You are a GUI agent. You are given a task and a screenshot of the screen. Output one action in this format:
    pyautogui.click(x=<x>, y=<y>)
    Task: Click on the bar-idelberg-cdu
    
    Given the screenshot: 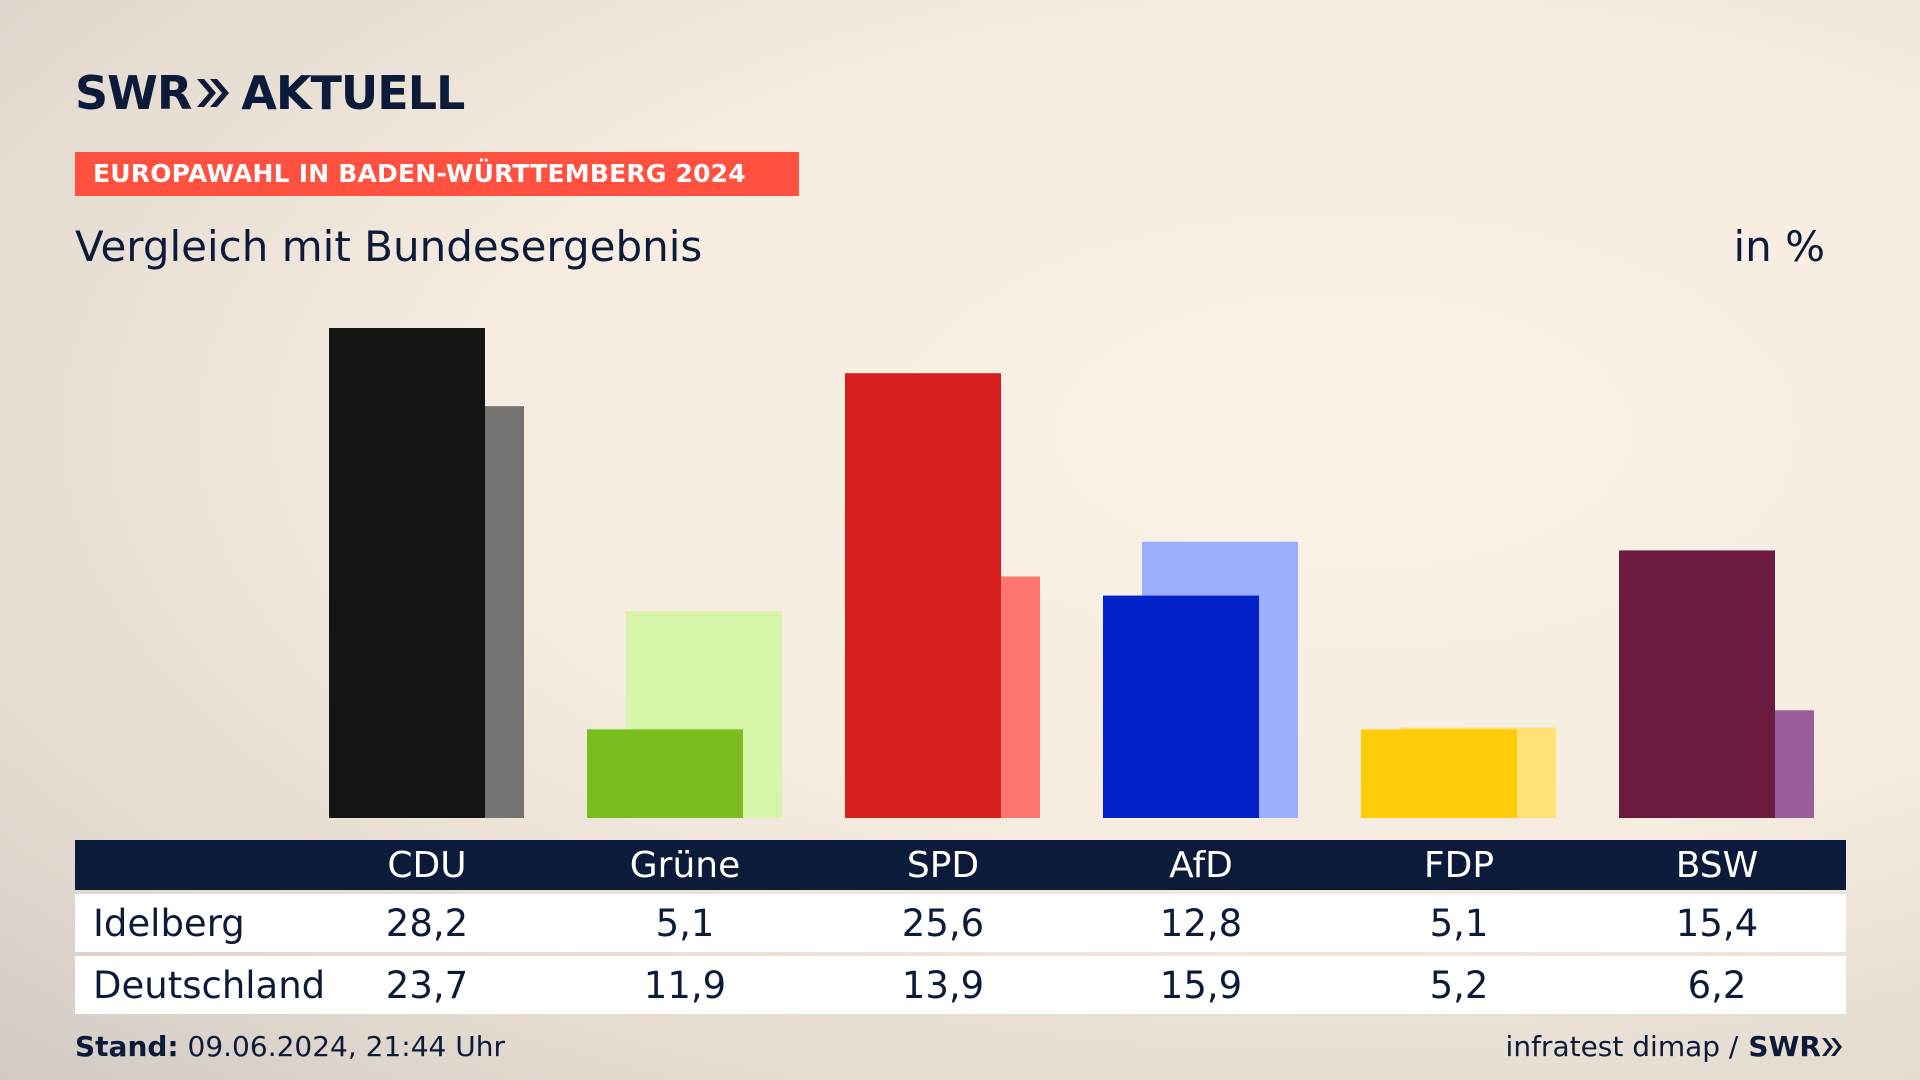 What is the action you would take?
    pyautogui.click(x=407, y=573)
    